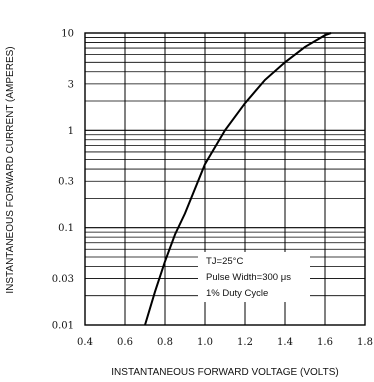  I want to click on x-tick-label: 0.8, so click(165, 342).